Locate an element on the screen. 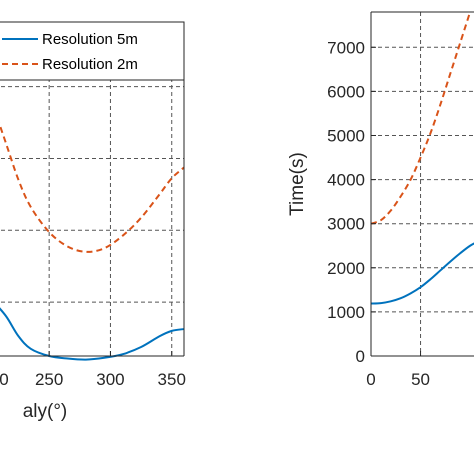  x-tick-label: 250 is located at coordinates (49, 379).